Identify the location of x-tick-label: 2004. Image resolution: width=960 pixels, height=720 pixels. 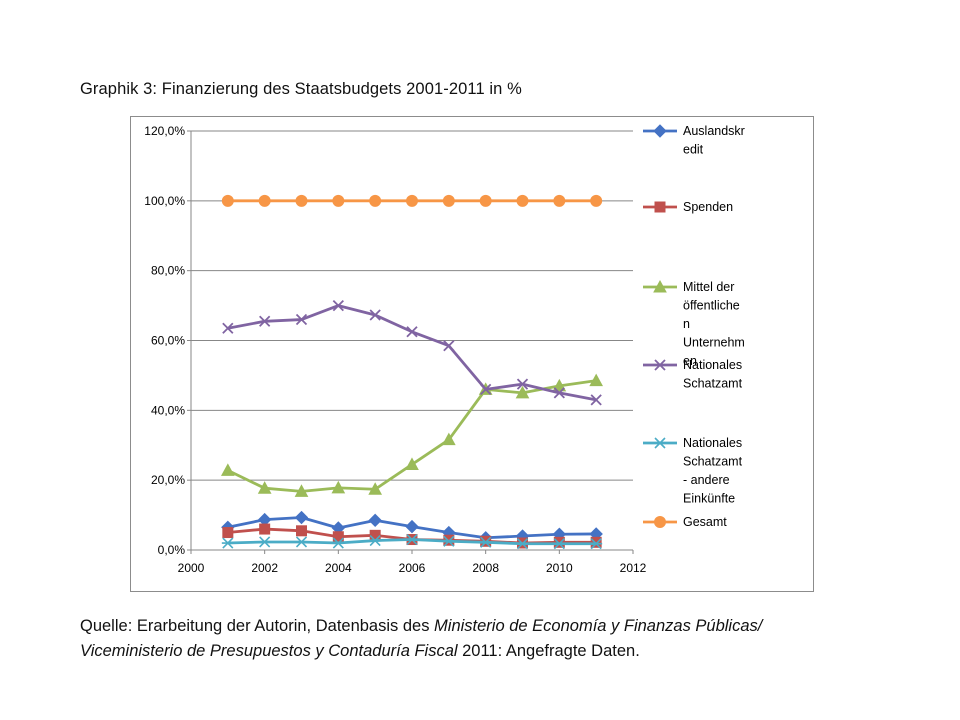
(338, 568).